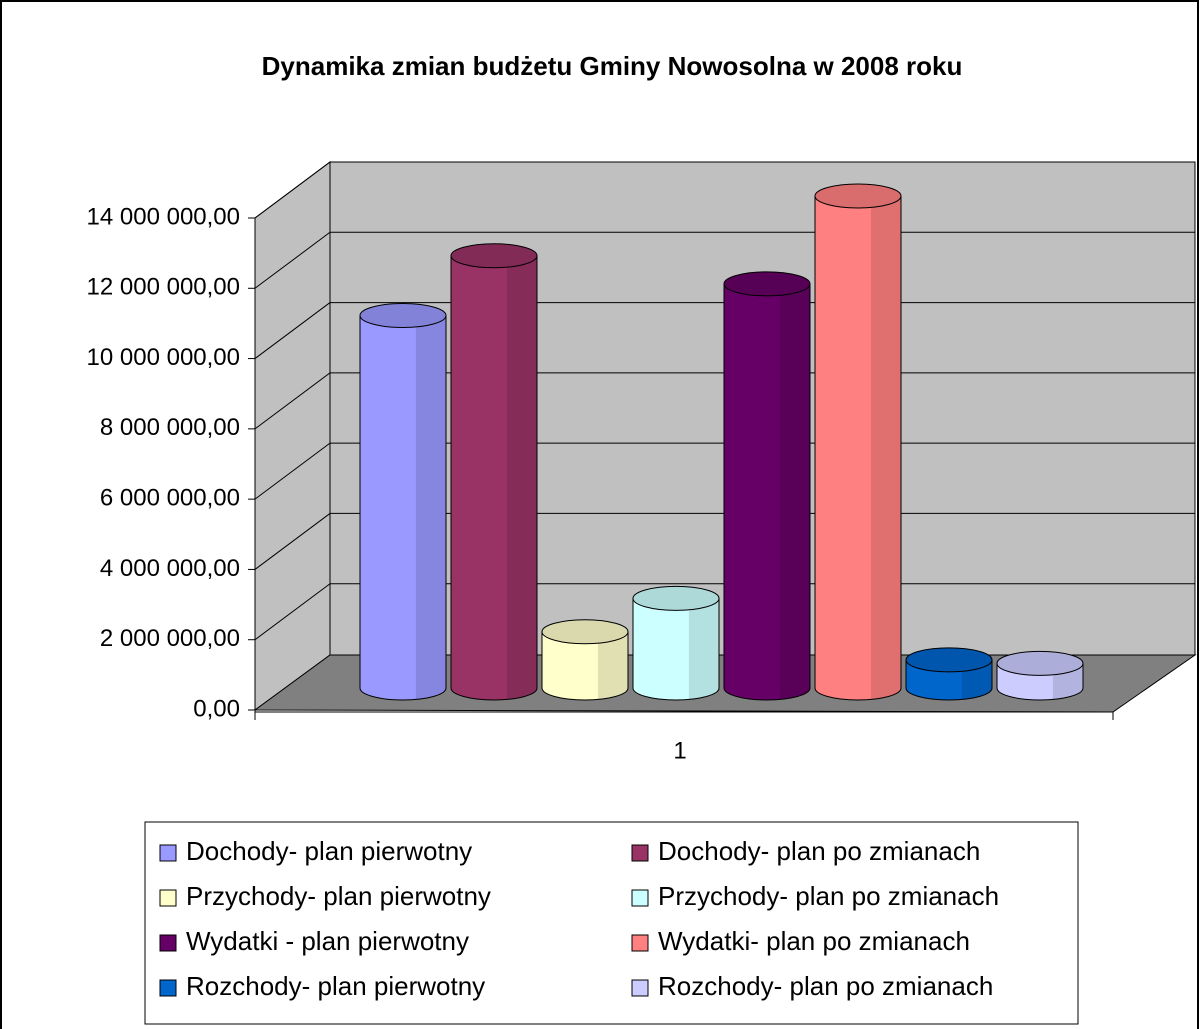 This screenshot has width=1200, height=1029. Describe the element at coordinates (327, 941) in the screenshot. I see `legend-label: Wydatki - plan pierwotny` at that location.